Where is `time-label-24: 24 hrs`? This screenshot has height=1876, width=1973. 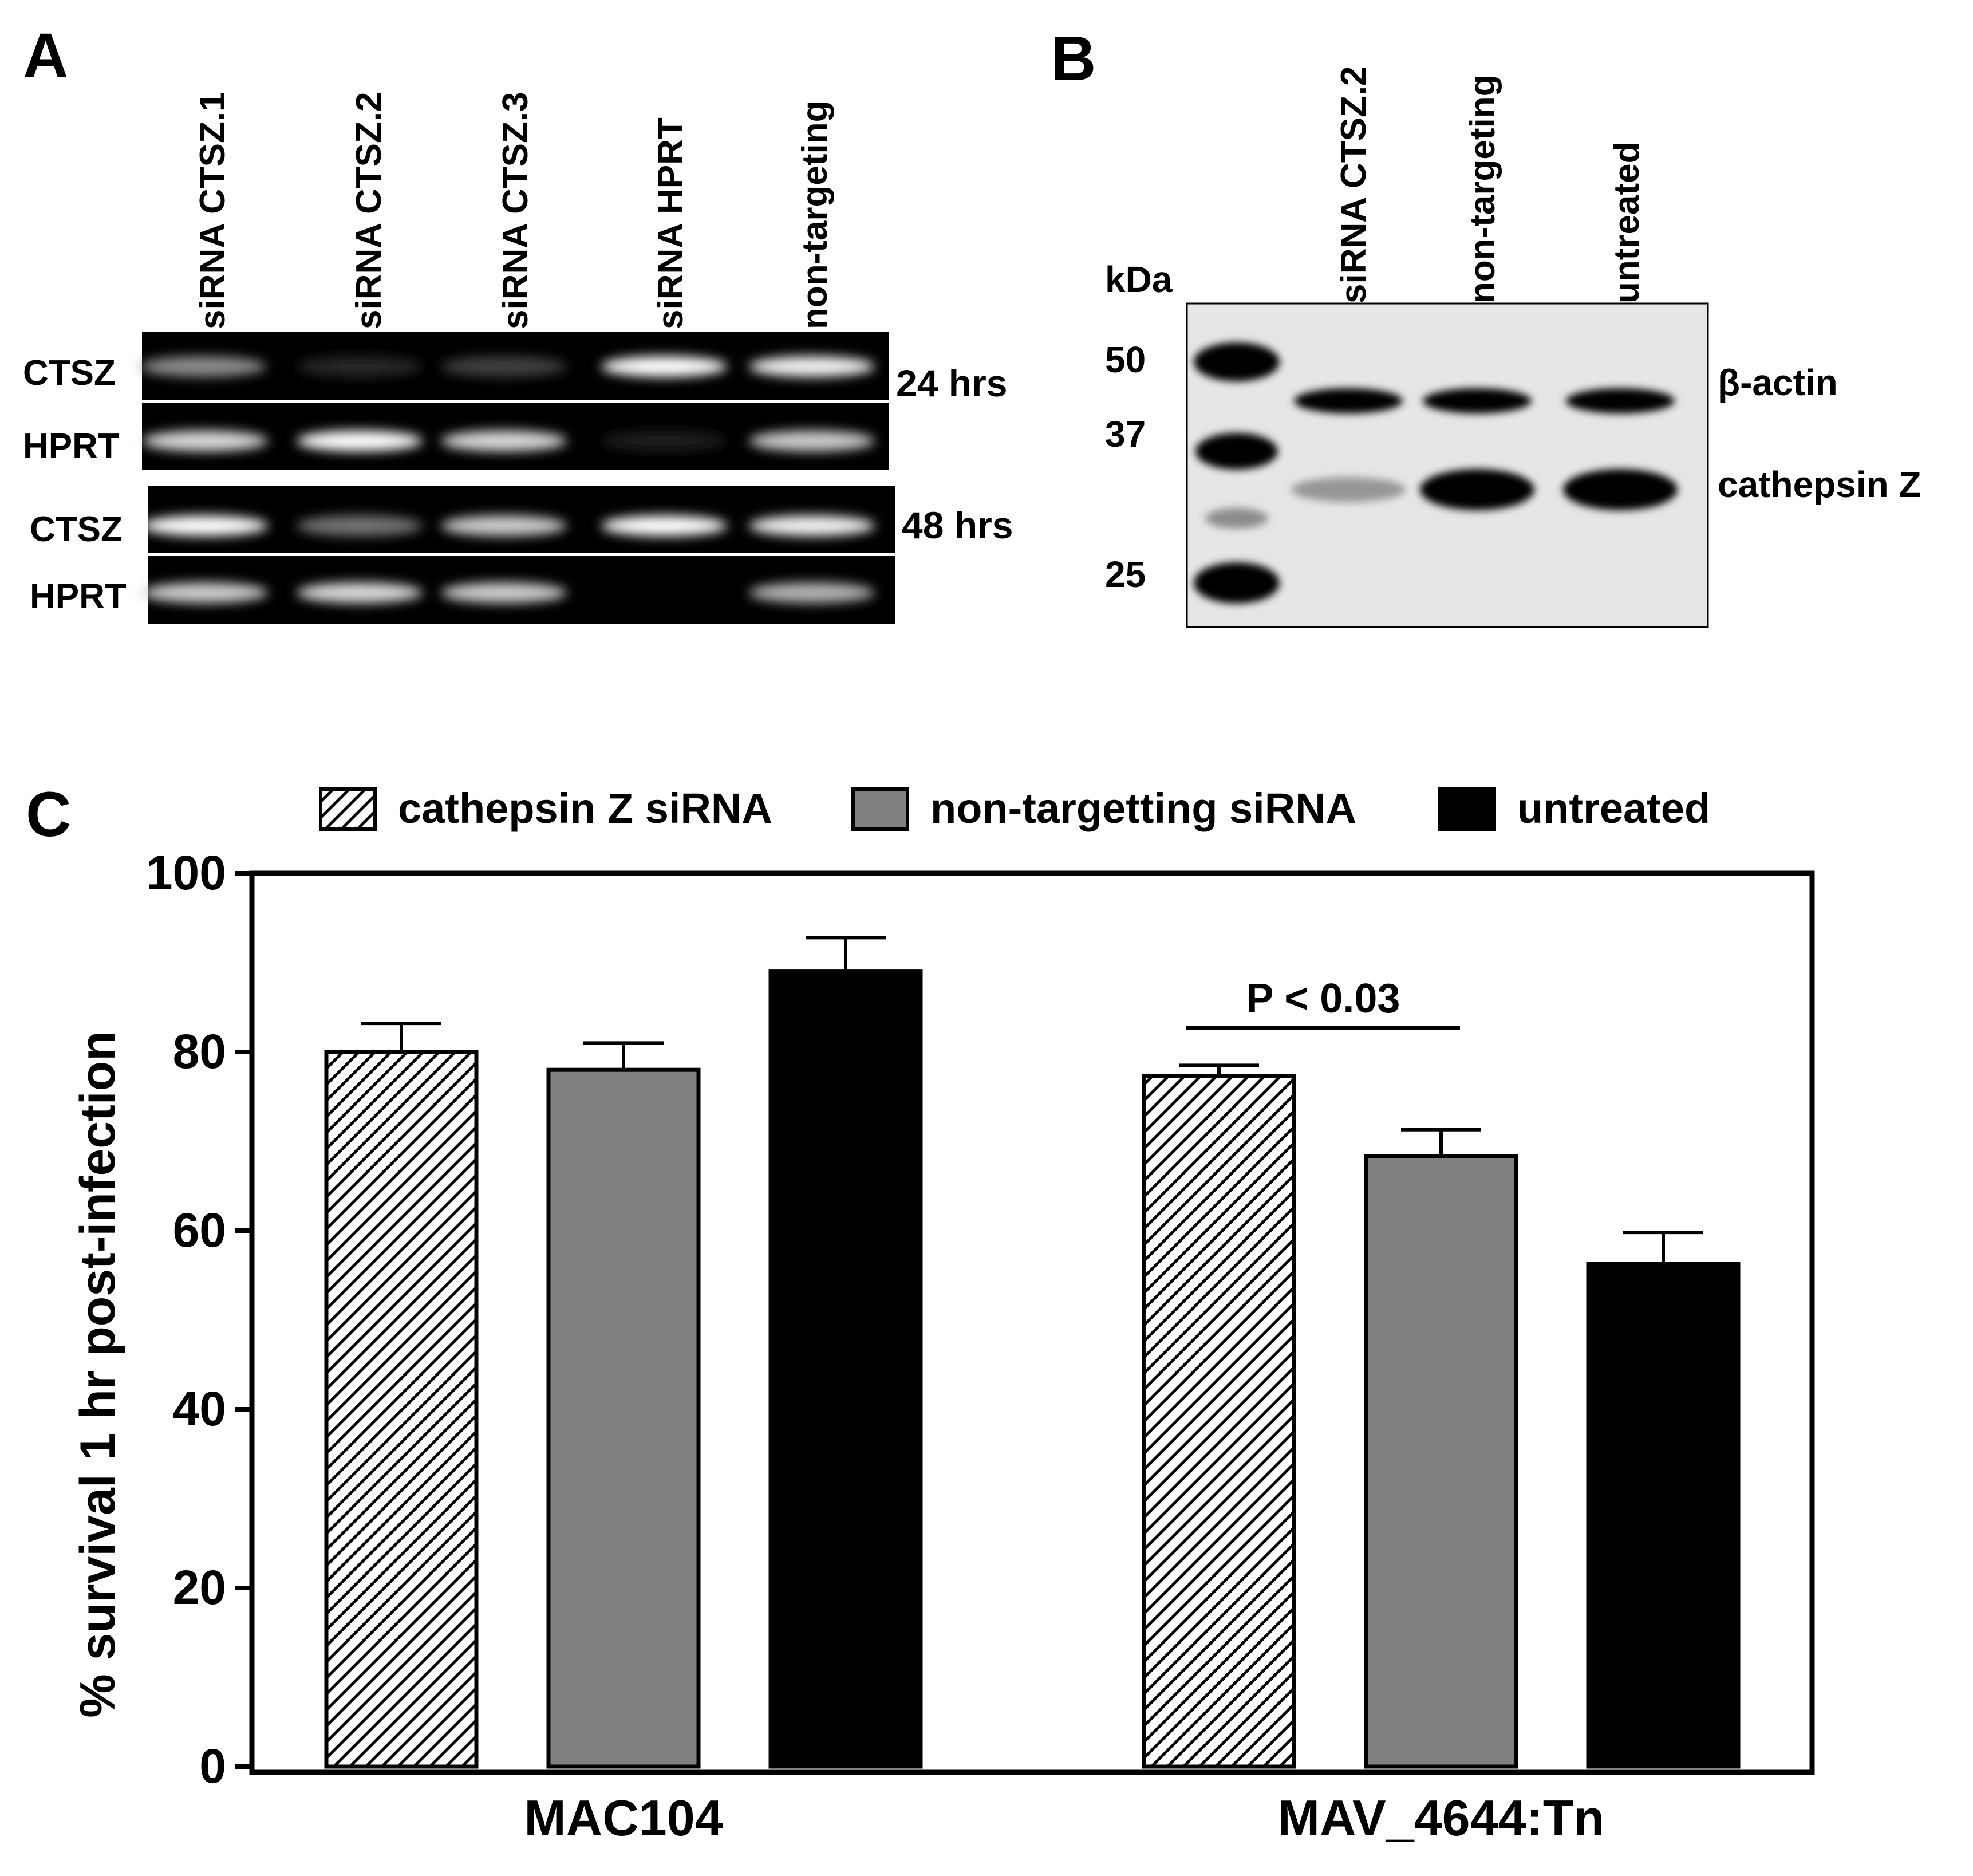
time-label-24: 24 hrs is located at coordinates (951, 383).